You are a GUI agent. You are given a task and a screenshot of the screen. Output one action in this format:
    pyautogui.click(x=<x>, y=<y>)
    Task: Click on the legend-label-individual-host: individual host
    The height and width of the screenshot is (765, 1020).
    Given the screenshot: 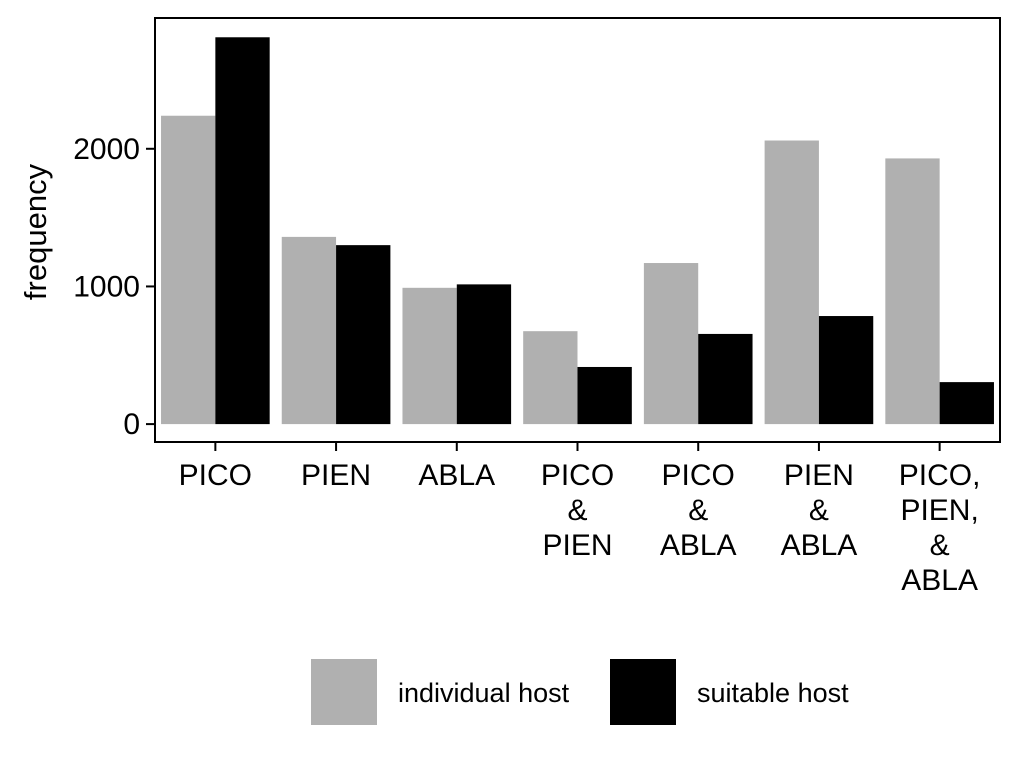 What is the action you would take?
    pyautogui.click(x=484, y=693)
    